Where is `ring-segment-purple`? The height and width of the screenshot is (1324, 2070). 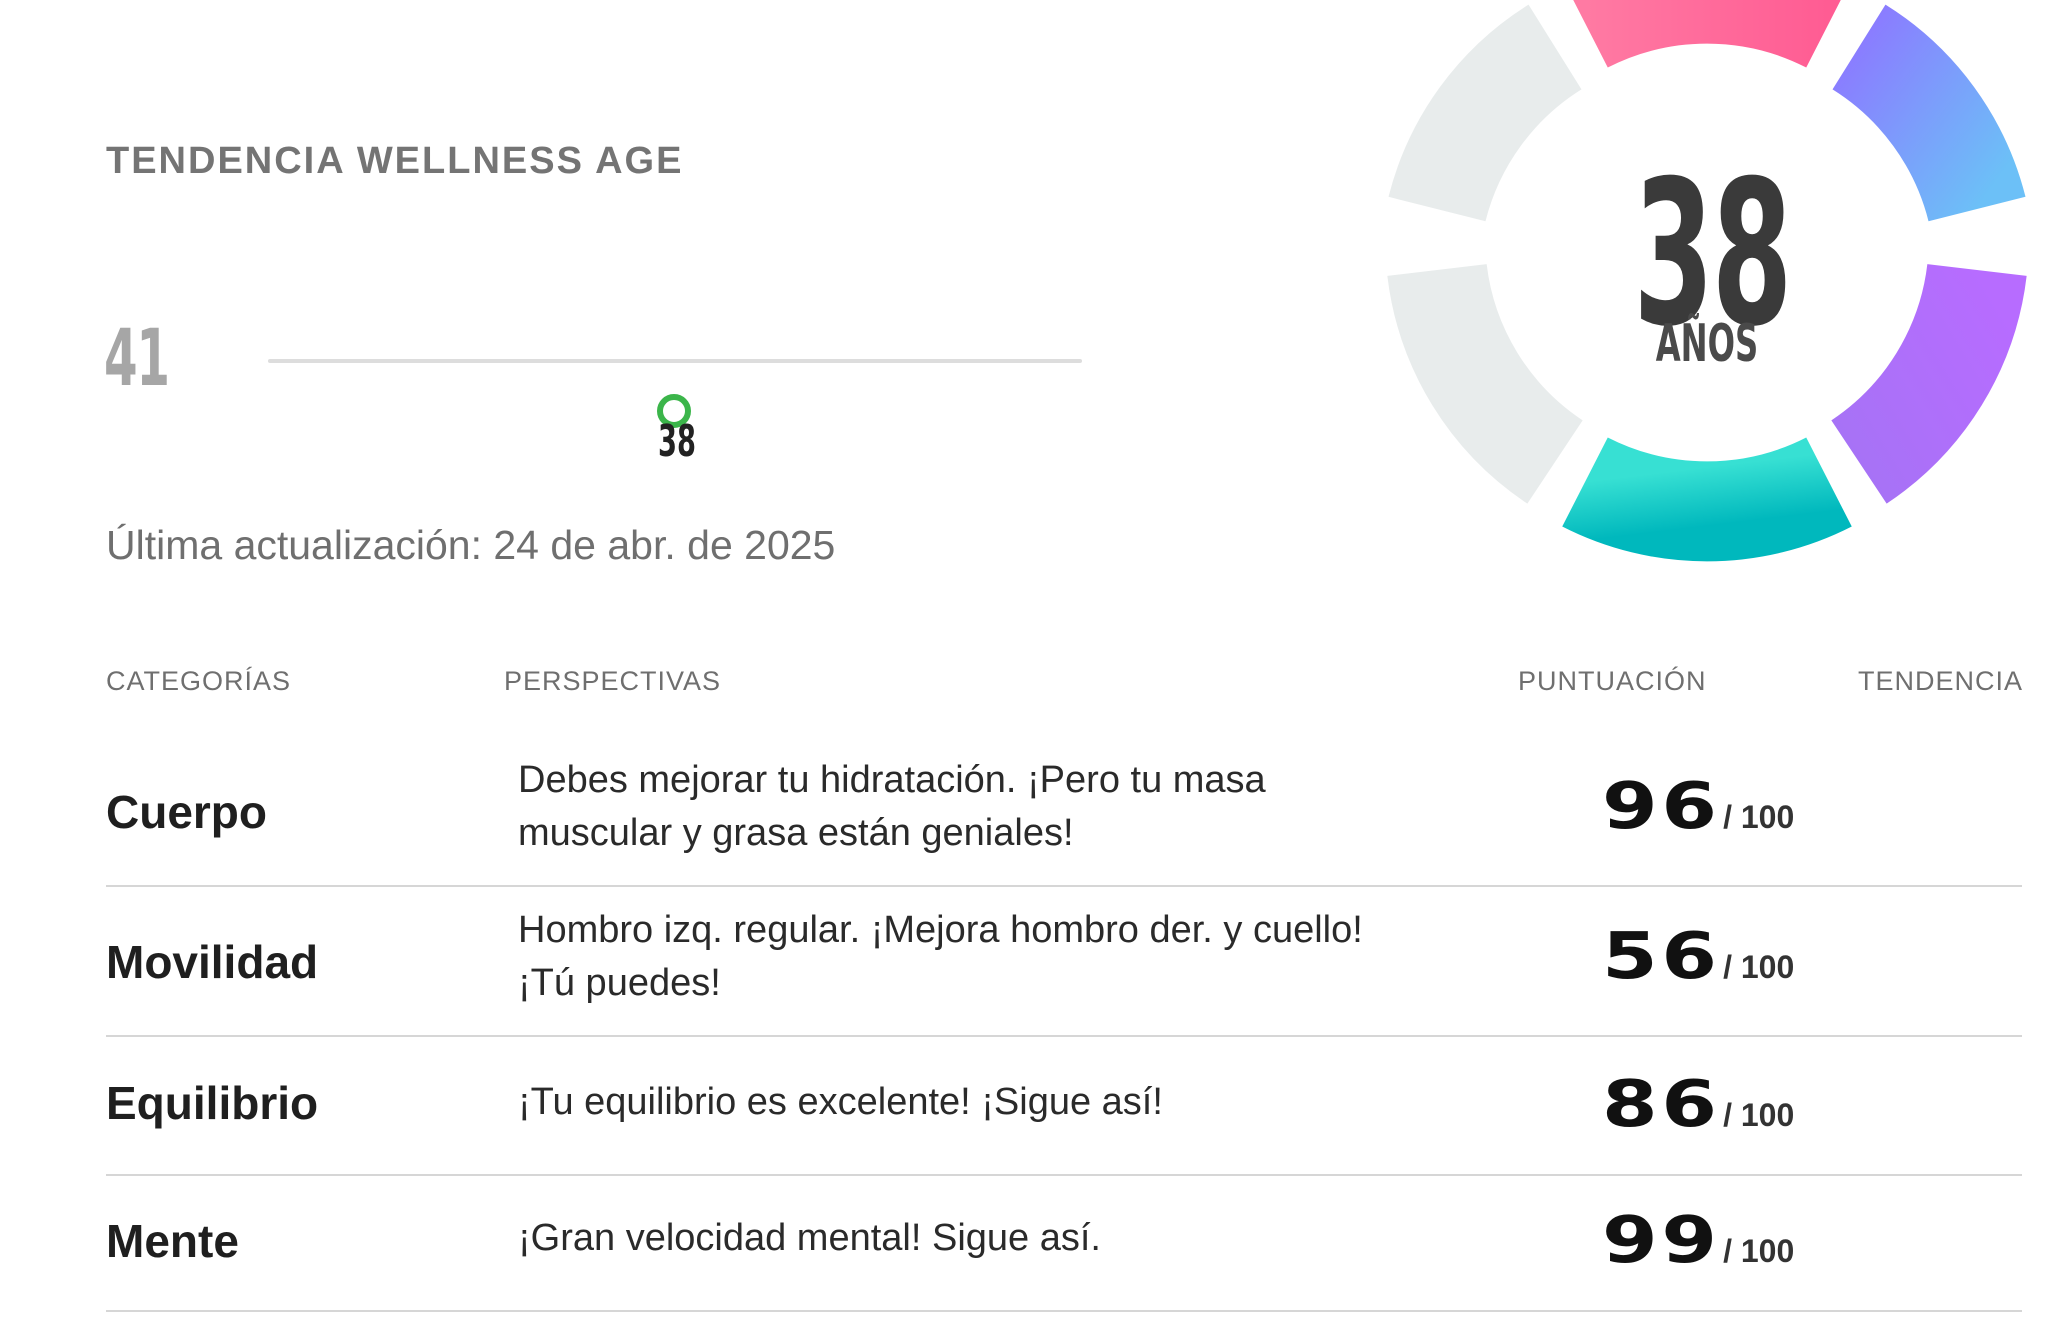
ring-segment-purple is located at coordinates (1928, 383).